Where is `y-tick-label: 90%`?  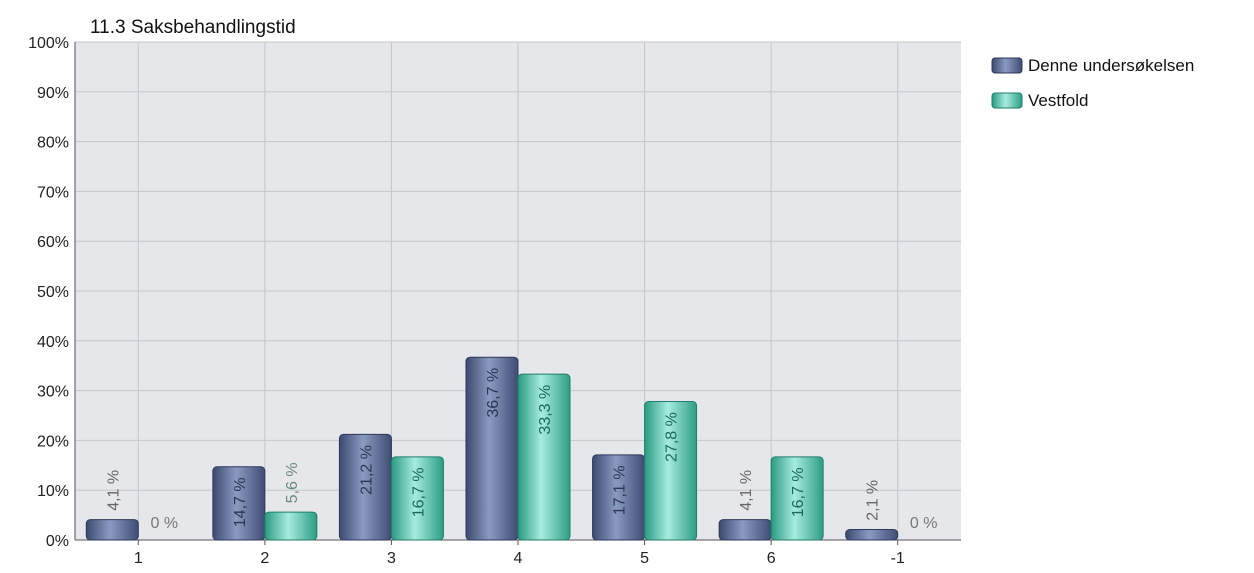
y-tick-label: 90% is located at coordinates (53, 93).